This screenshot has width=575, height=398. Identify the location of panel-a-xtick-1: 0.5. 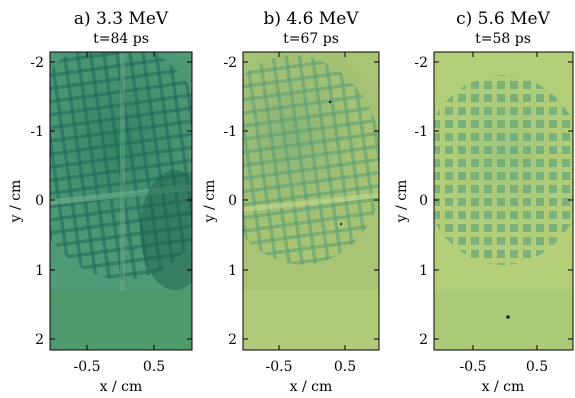
(154, 367).